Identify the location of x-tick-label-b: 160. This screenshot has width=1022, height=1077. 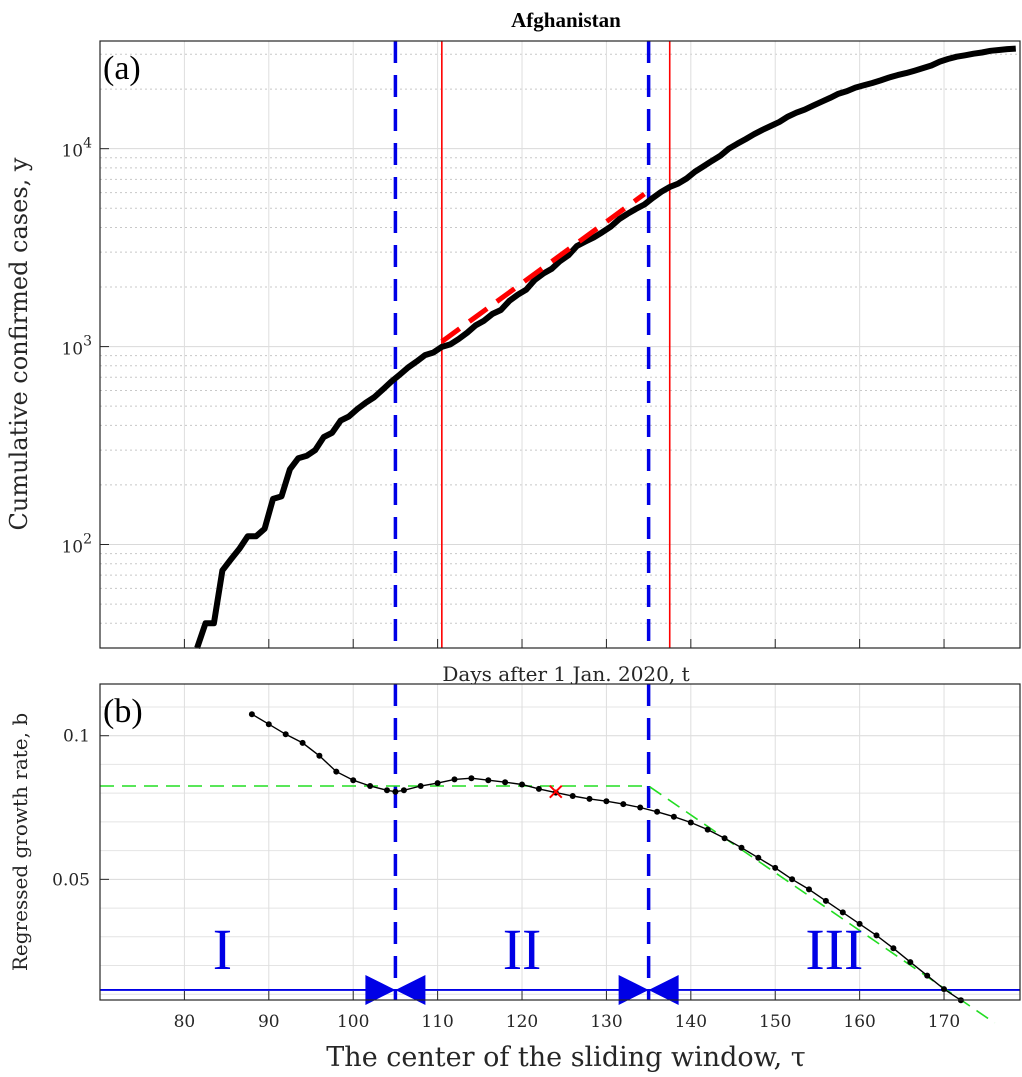
(859, 1022).